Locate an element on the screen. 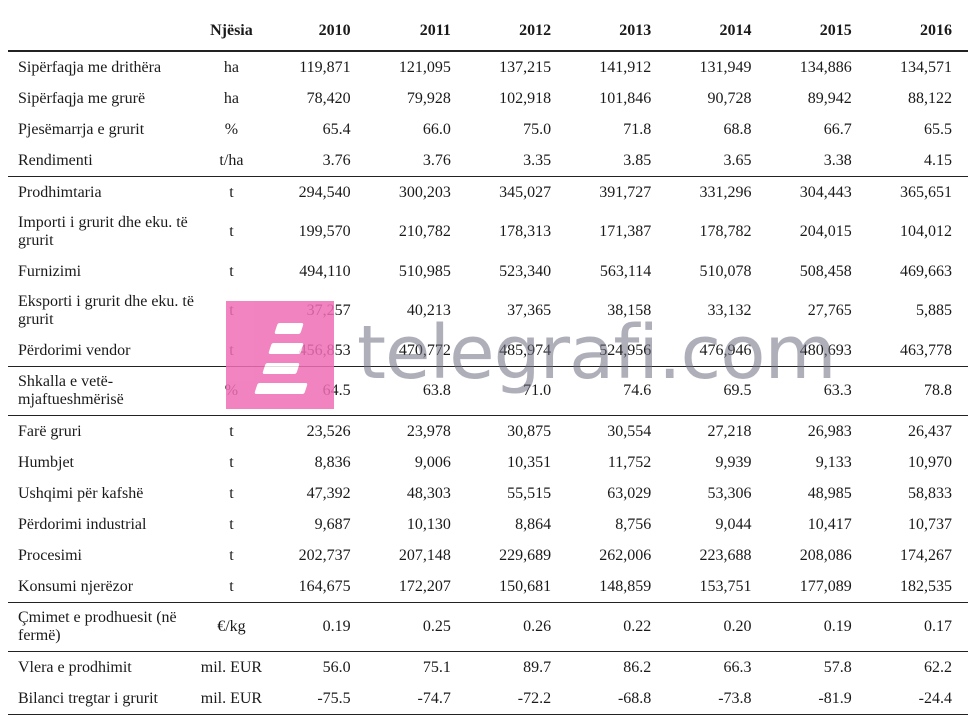 This screenshot has width=980, height=715. header-label-cell is located at coordinates (102, 32).